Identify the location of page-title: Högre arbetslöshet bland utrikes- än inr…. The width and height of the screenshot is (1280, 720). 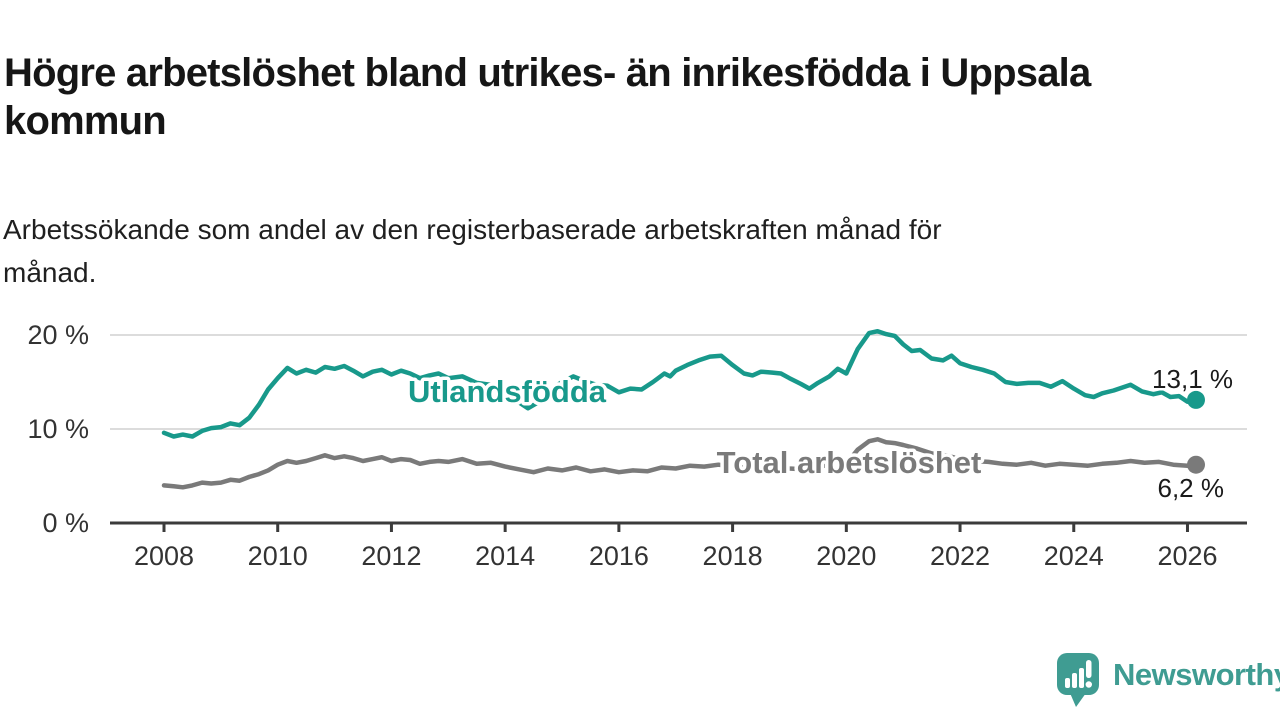
(629, 97).